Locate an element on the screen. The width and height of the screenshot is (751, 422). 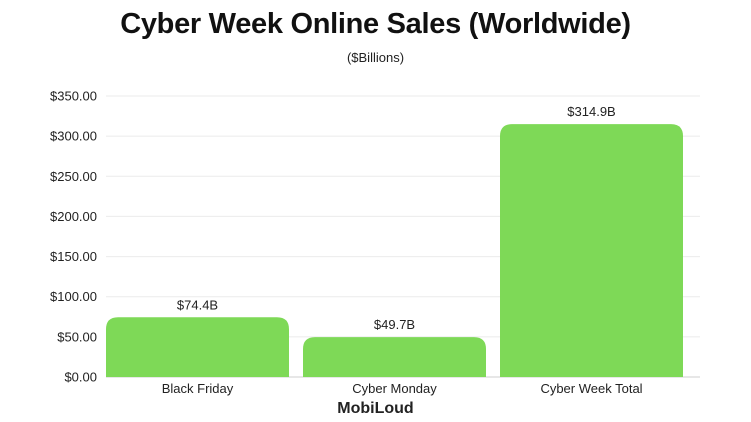
y-tick-label: $300.00 is located at coordinates (73, 136).